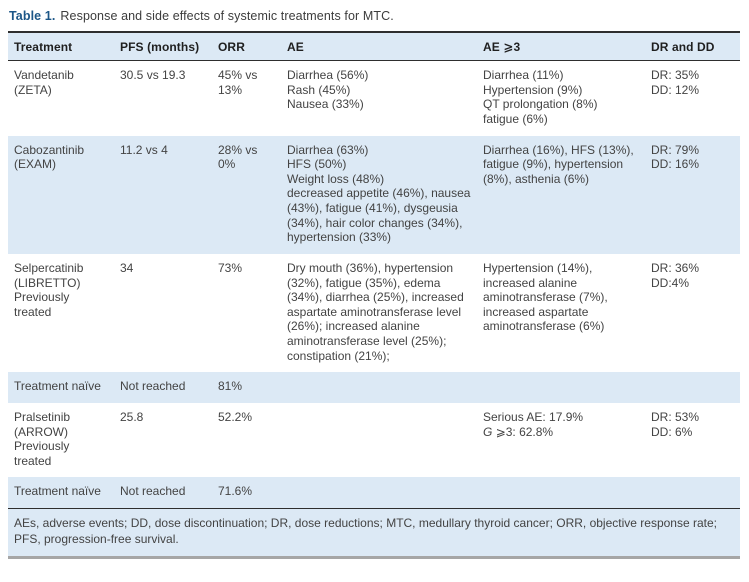 The width and height of the screenshot is (749, 582). Describe the element at coordinates (42, 416) in the screenshot. I see `cell-line: Pralsetinib` at that location.